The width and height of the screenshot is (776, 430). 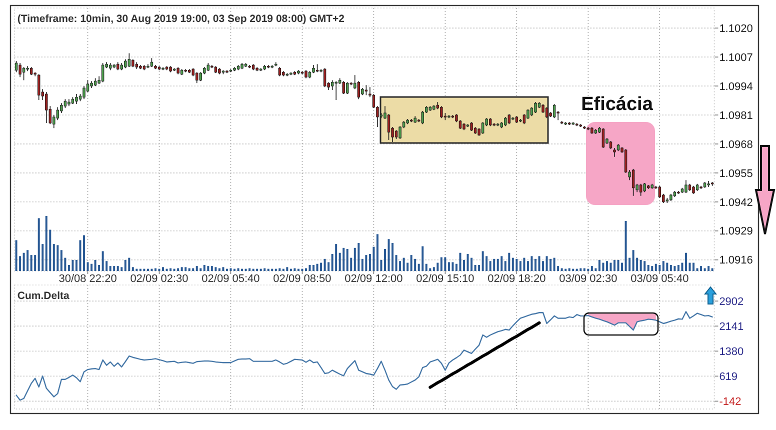 What do you see at coordinates (731, 326) in the screenshot?
I see `y-tick-label: 2141` at bounding box center [731, 326].